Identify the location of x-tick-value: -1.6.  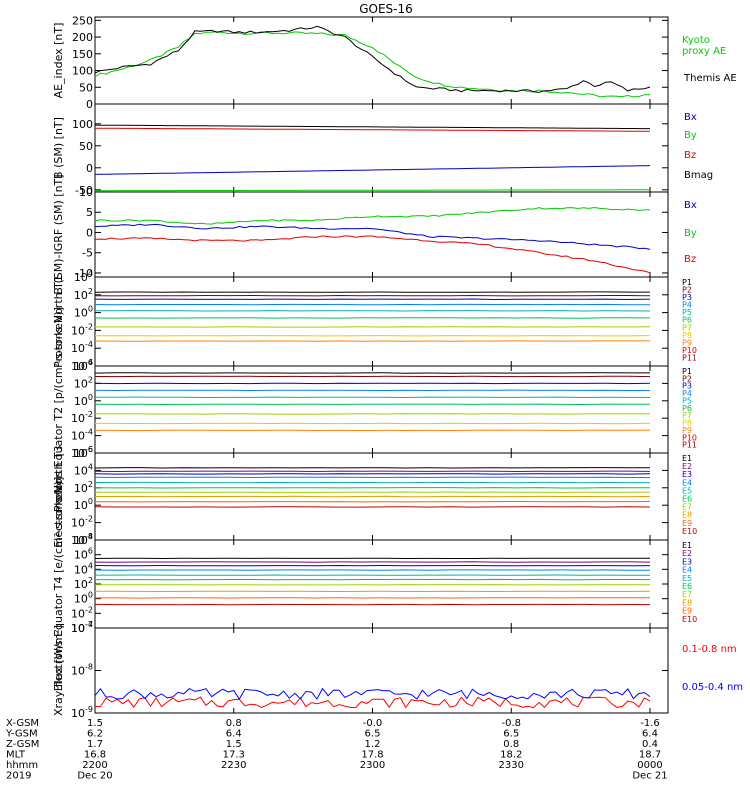
(650, 723).